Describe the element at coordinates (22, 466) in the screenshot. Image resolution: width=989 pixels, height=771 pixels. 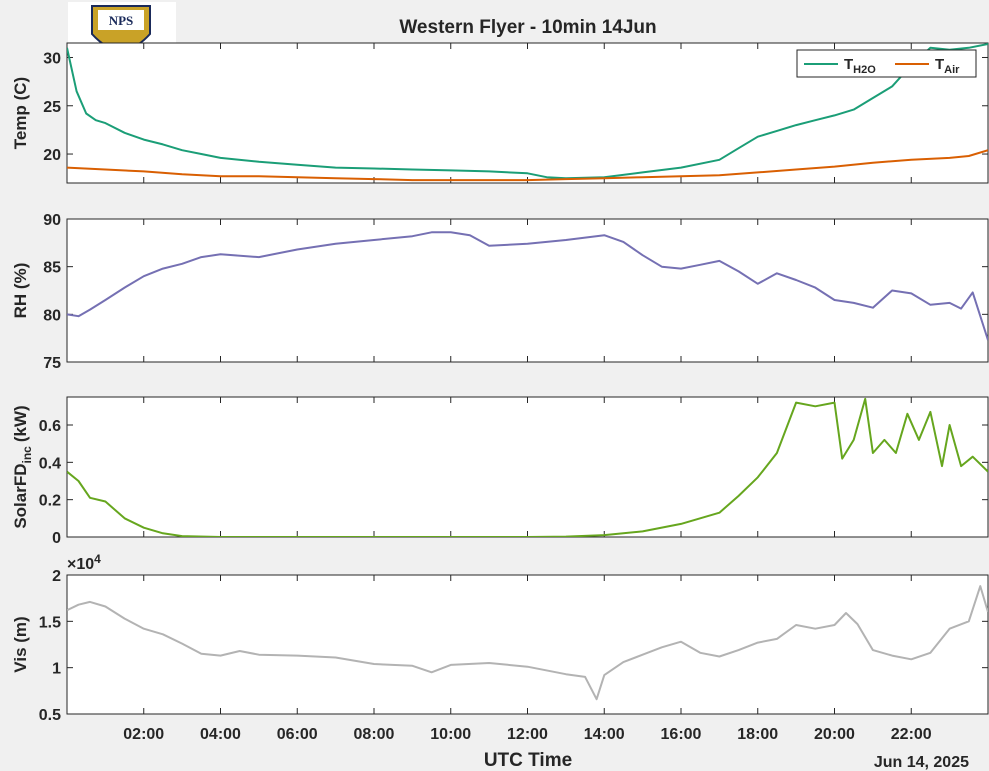
I see `y-axis-label: SolarFDinc(kW)` at that location.